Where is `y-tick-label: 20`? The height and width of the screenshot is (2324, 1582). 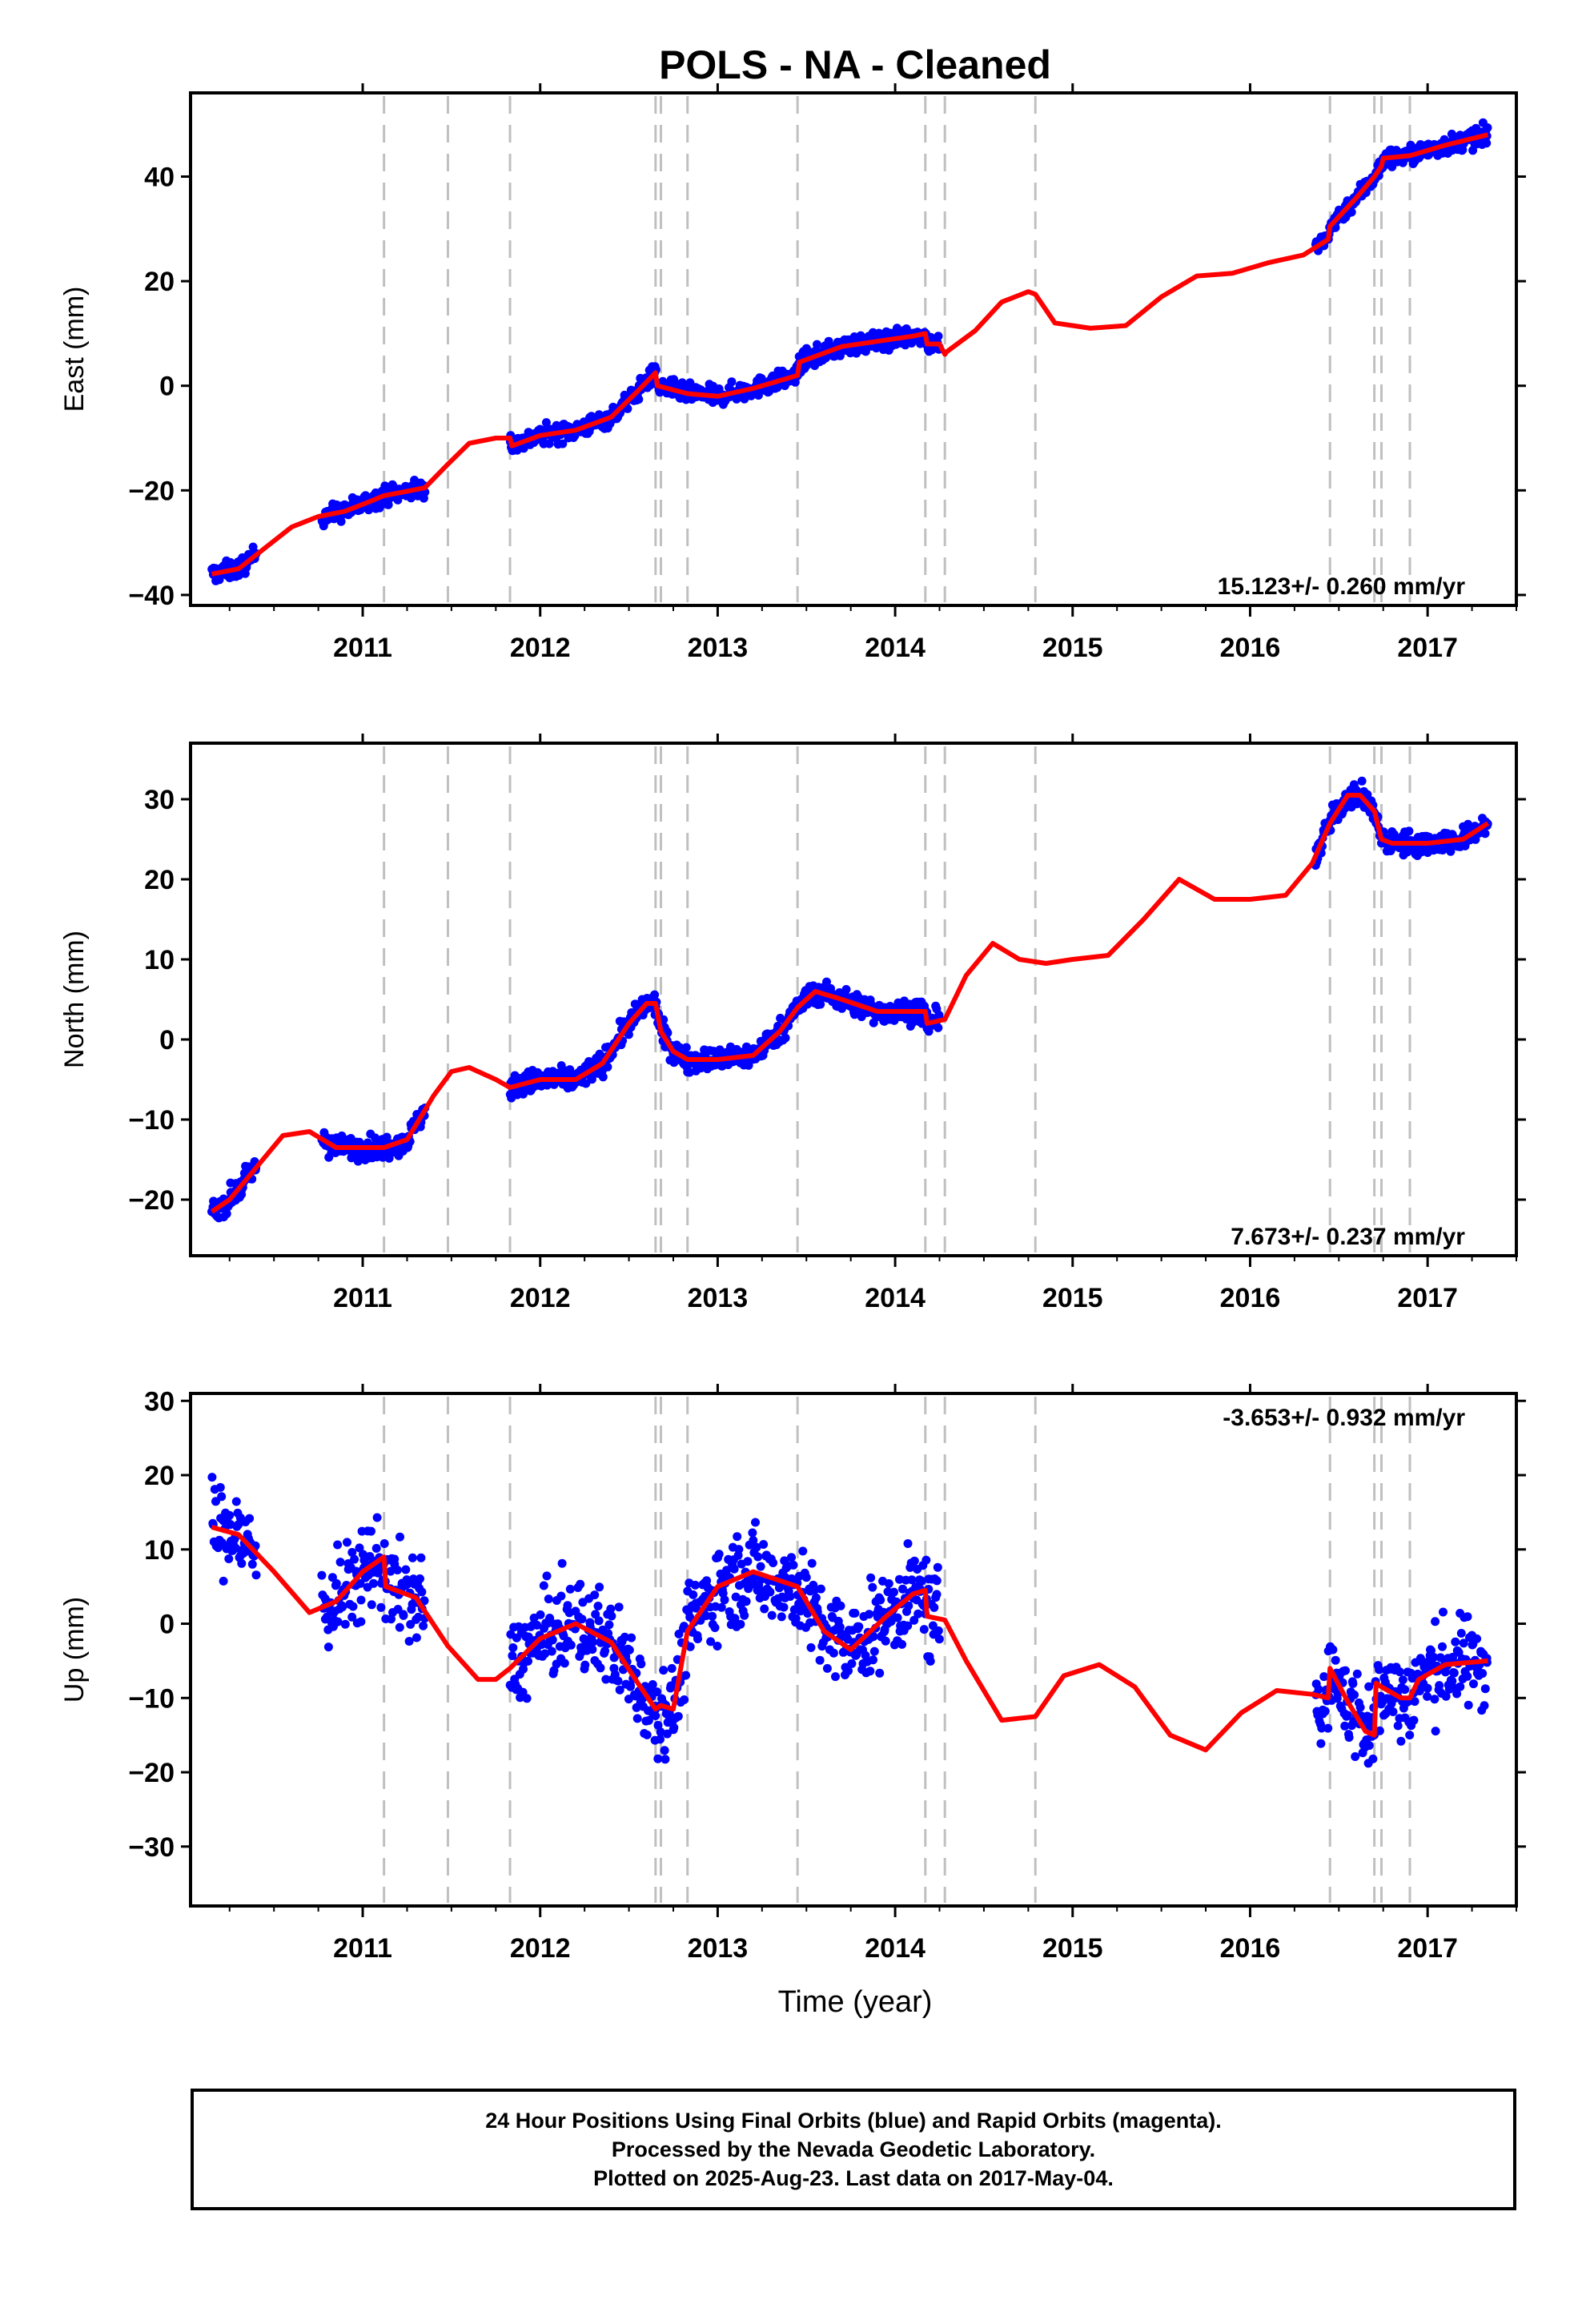 y-tick-label: 20 is located at coordinates (159, 1476).